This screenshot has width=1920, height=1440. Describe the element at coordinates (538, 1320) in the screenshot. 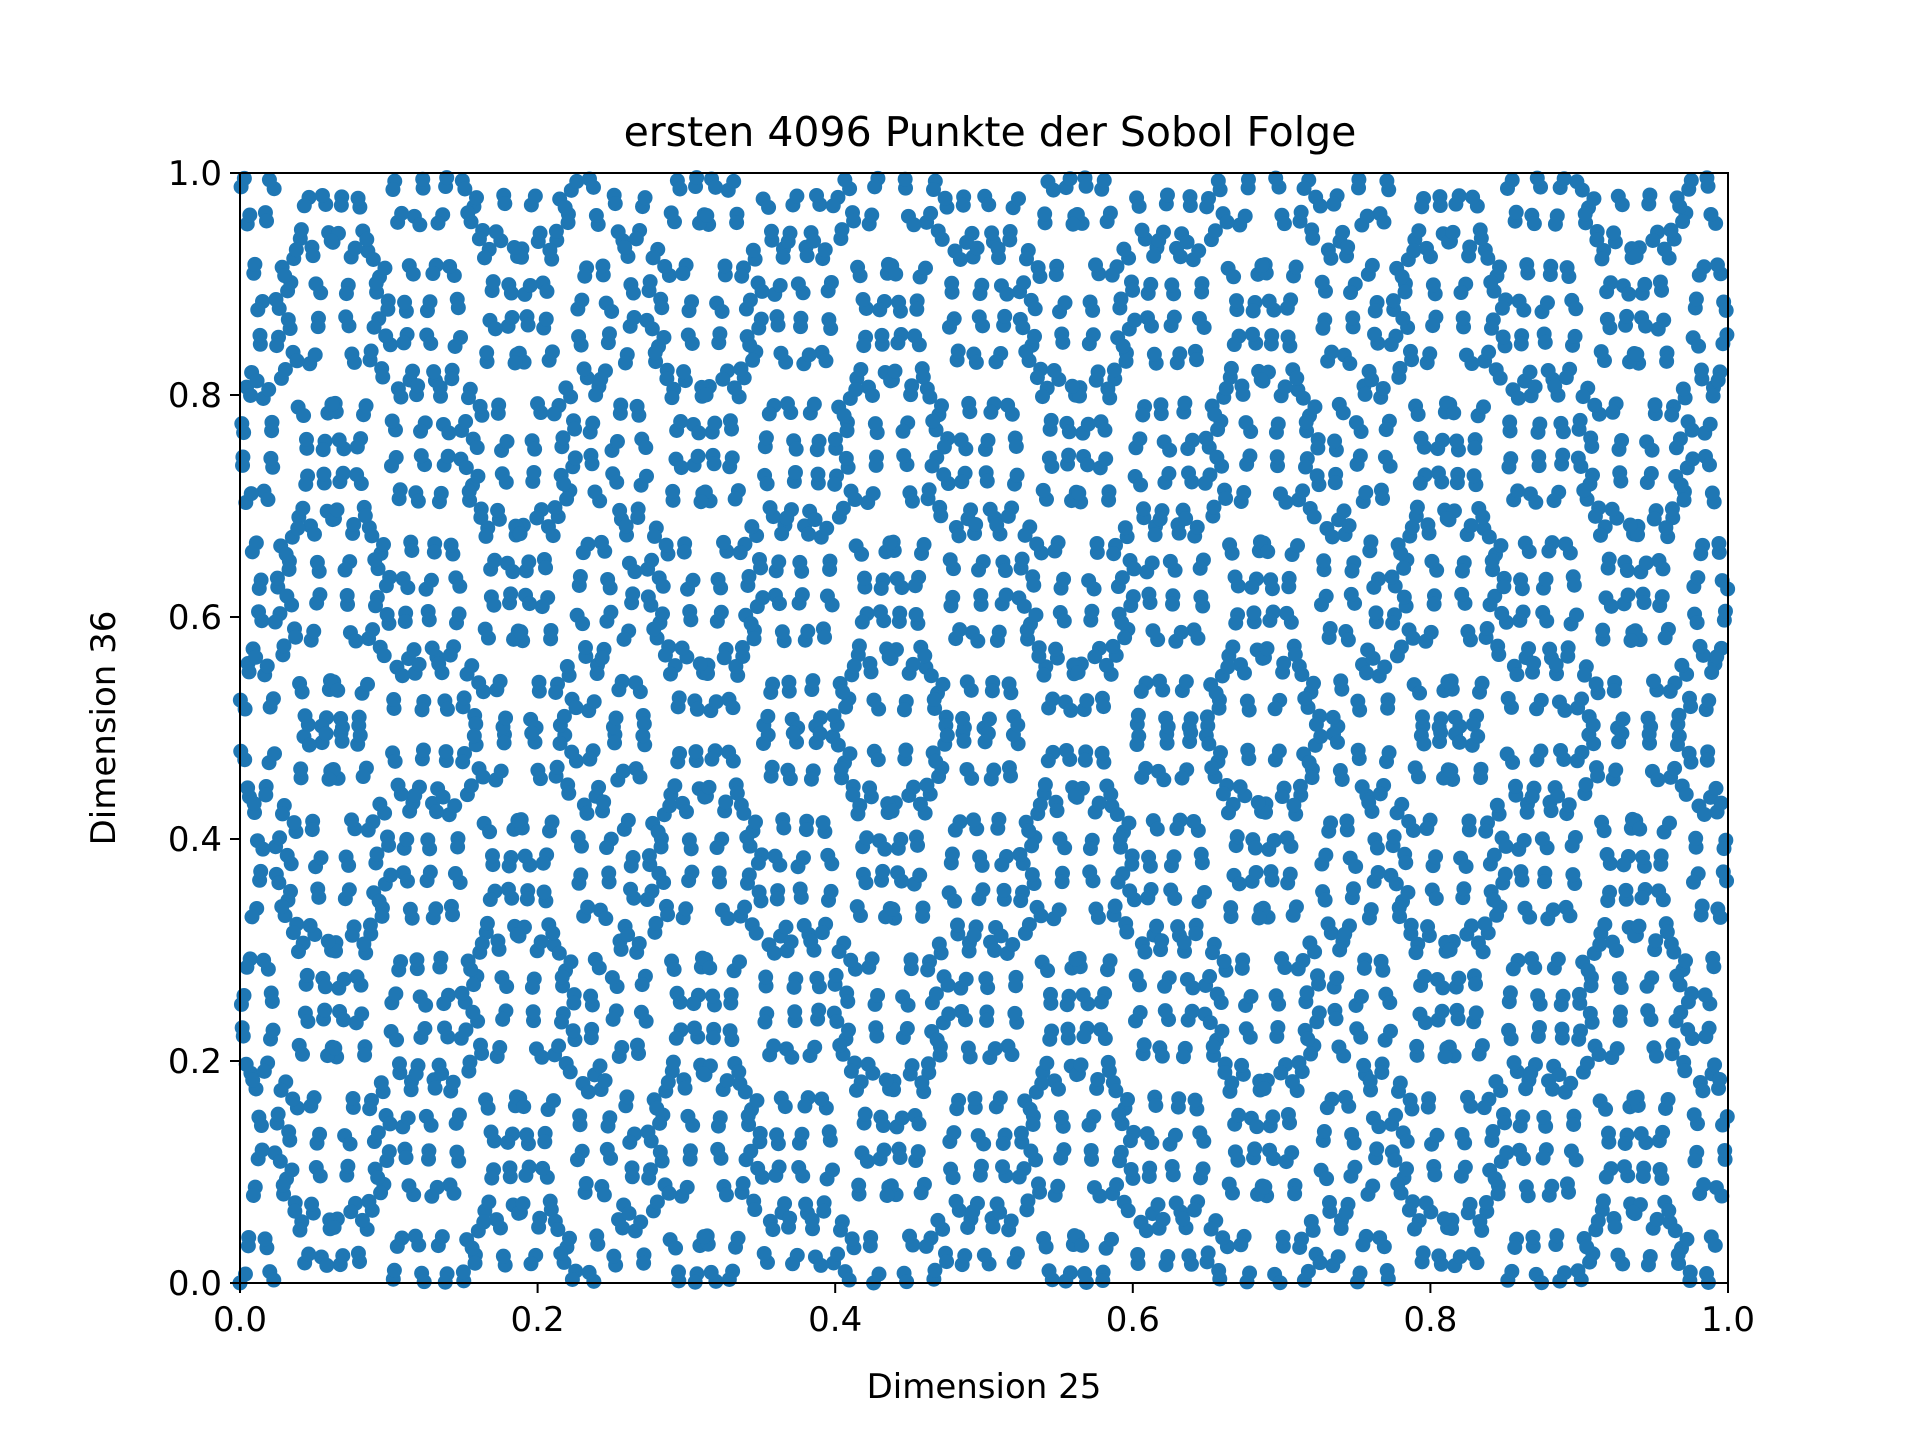

I see `x-tick-label: 0.2` at that location.